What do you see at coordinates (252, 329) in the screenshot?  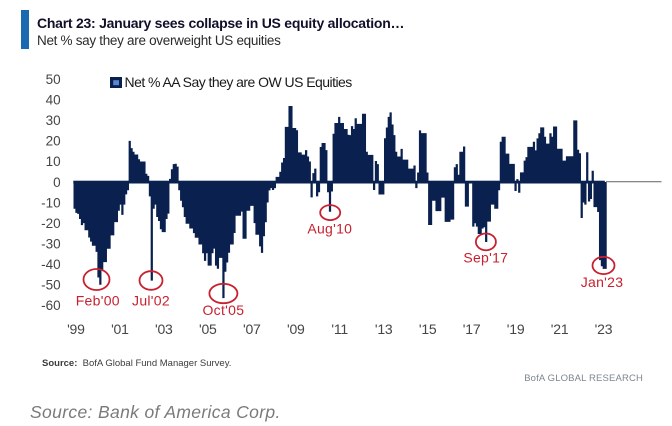 I see `svg-text: '07` at bounding box center [252, 329].